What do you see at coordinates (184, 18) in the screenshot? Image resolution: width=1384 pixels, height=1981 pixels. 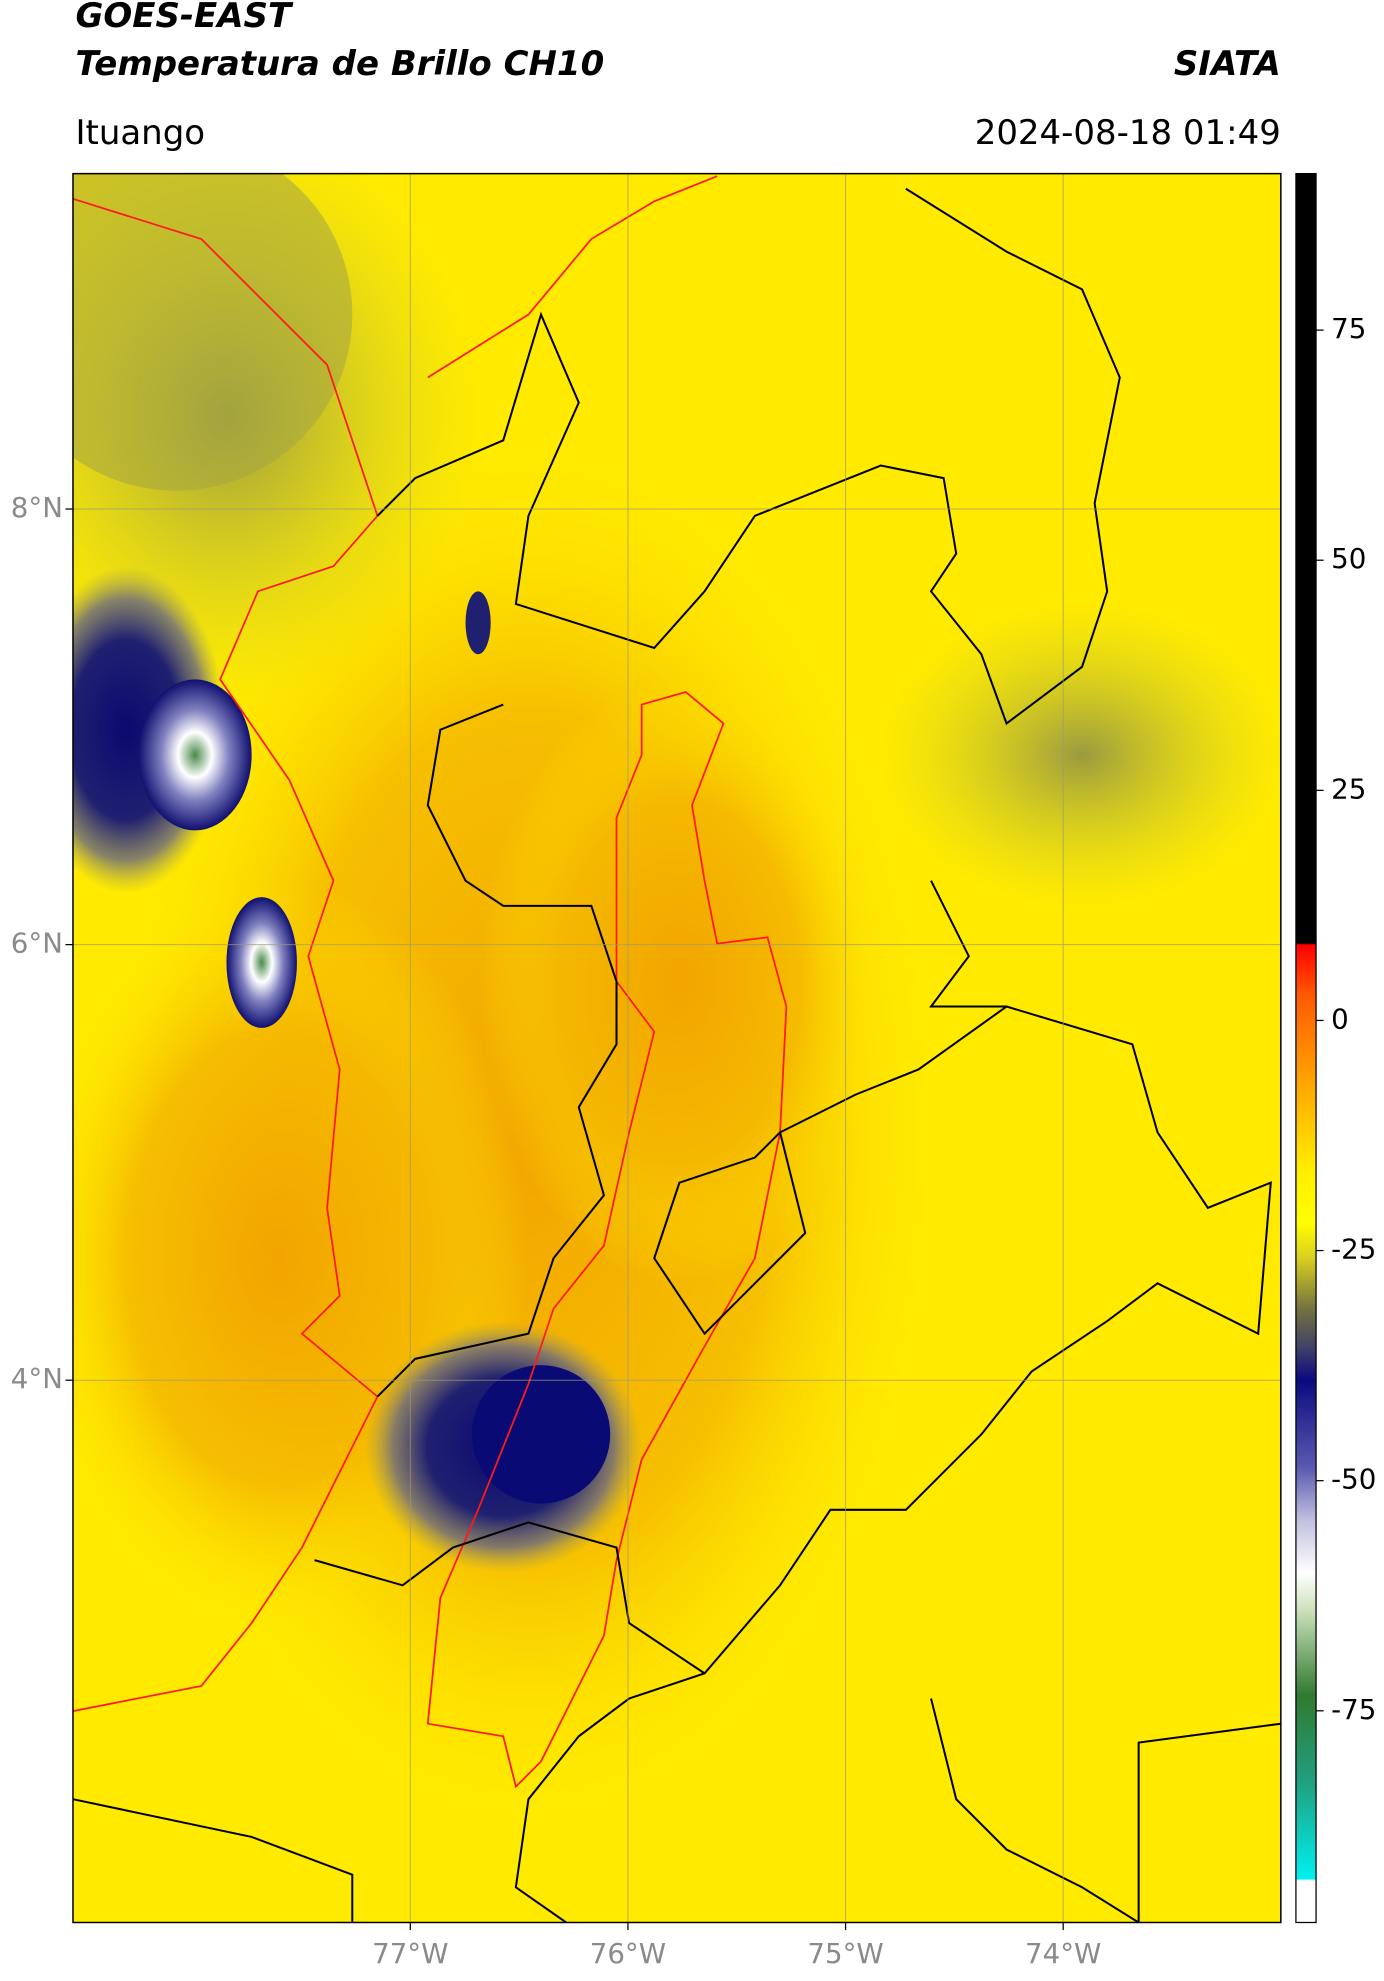 I see `title: GOES-EAST` at bounding box center [184, 18].